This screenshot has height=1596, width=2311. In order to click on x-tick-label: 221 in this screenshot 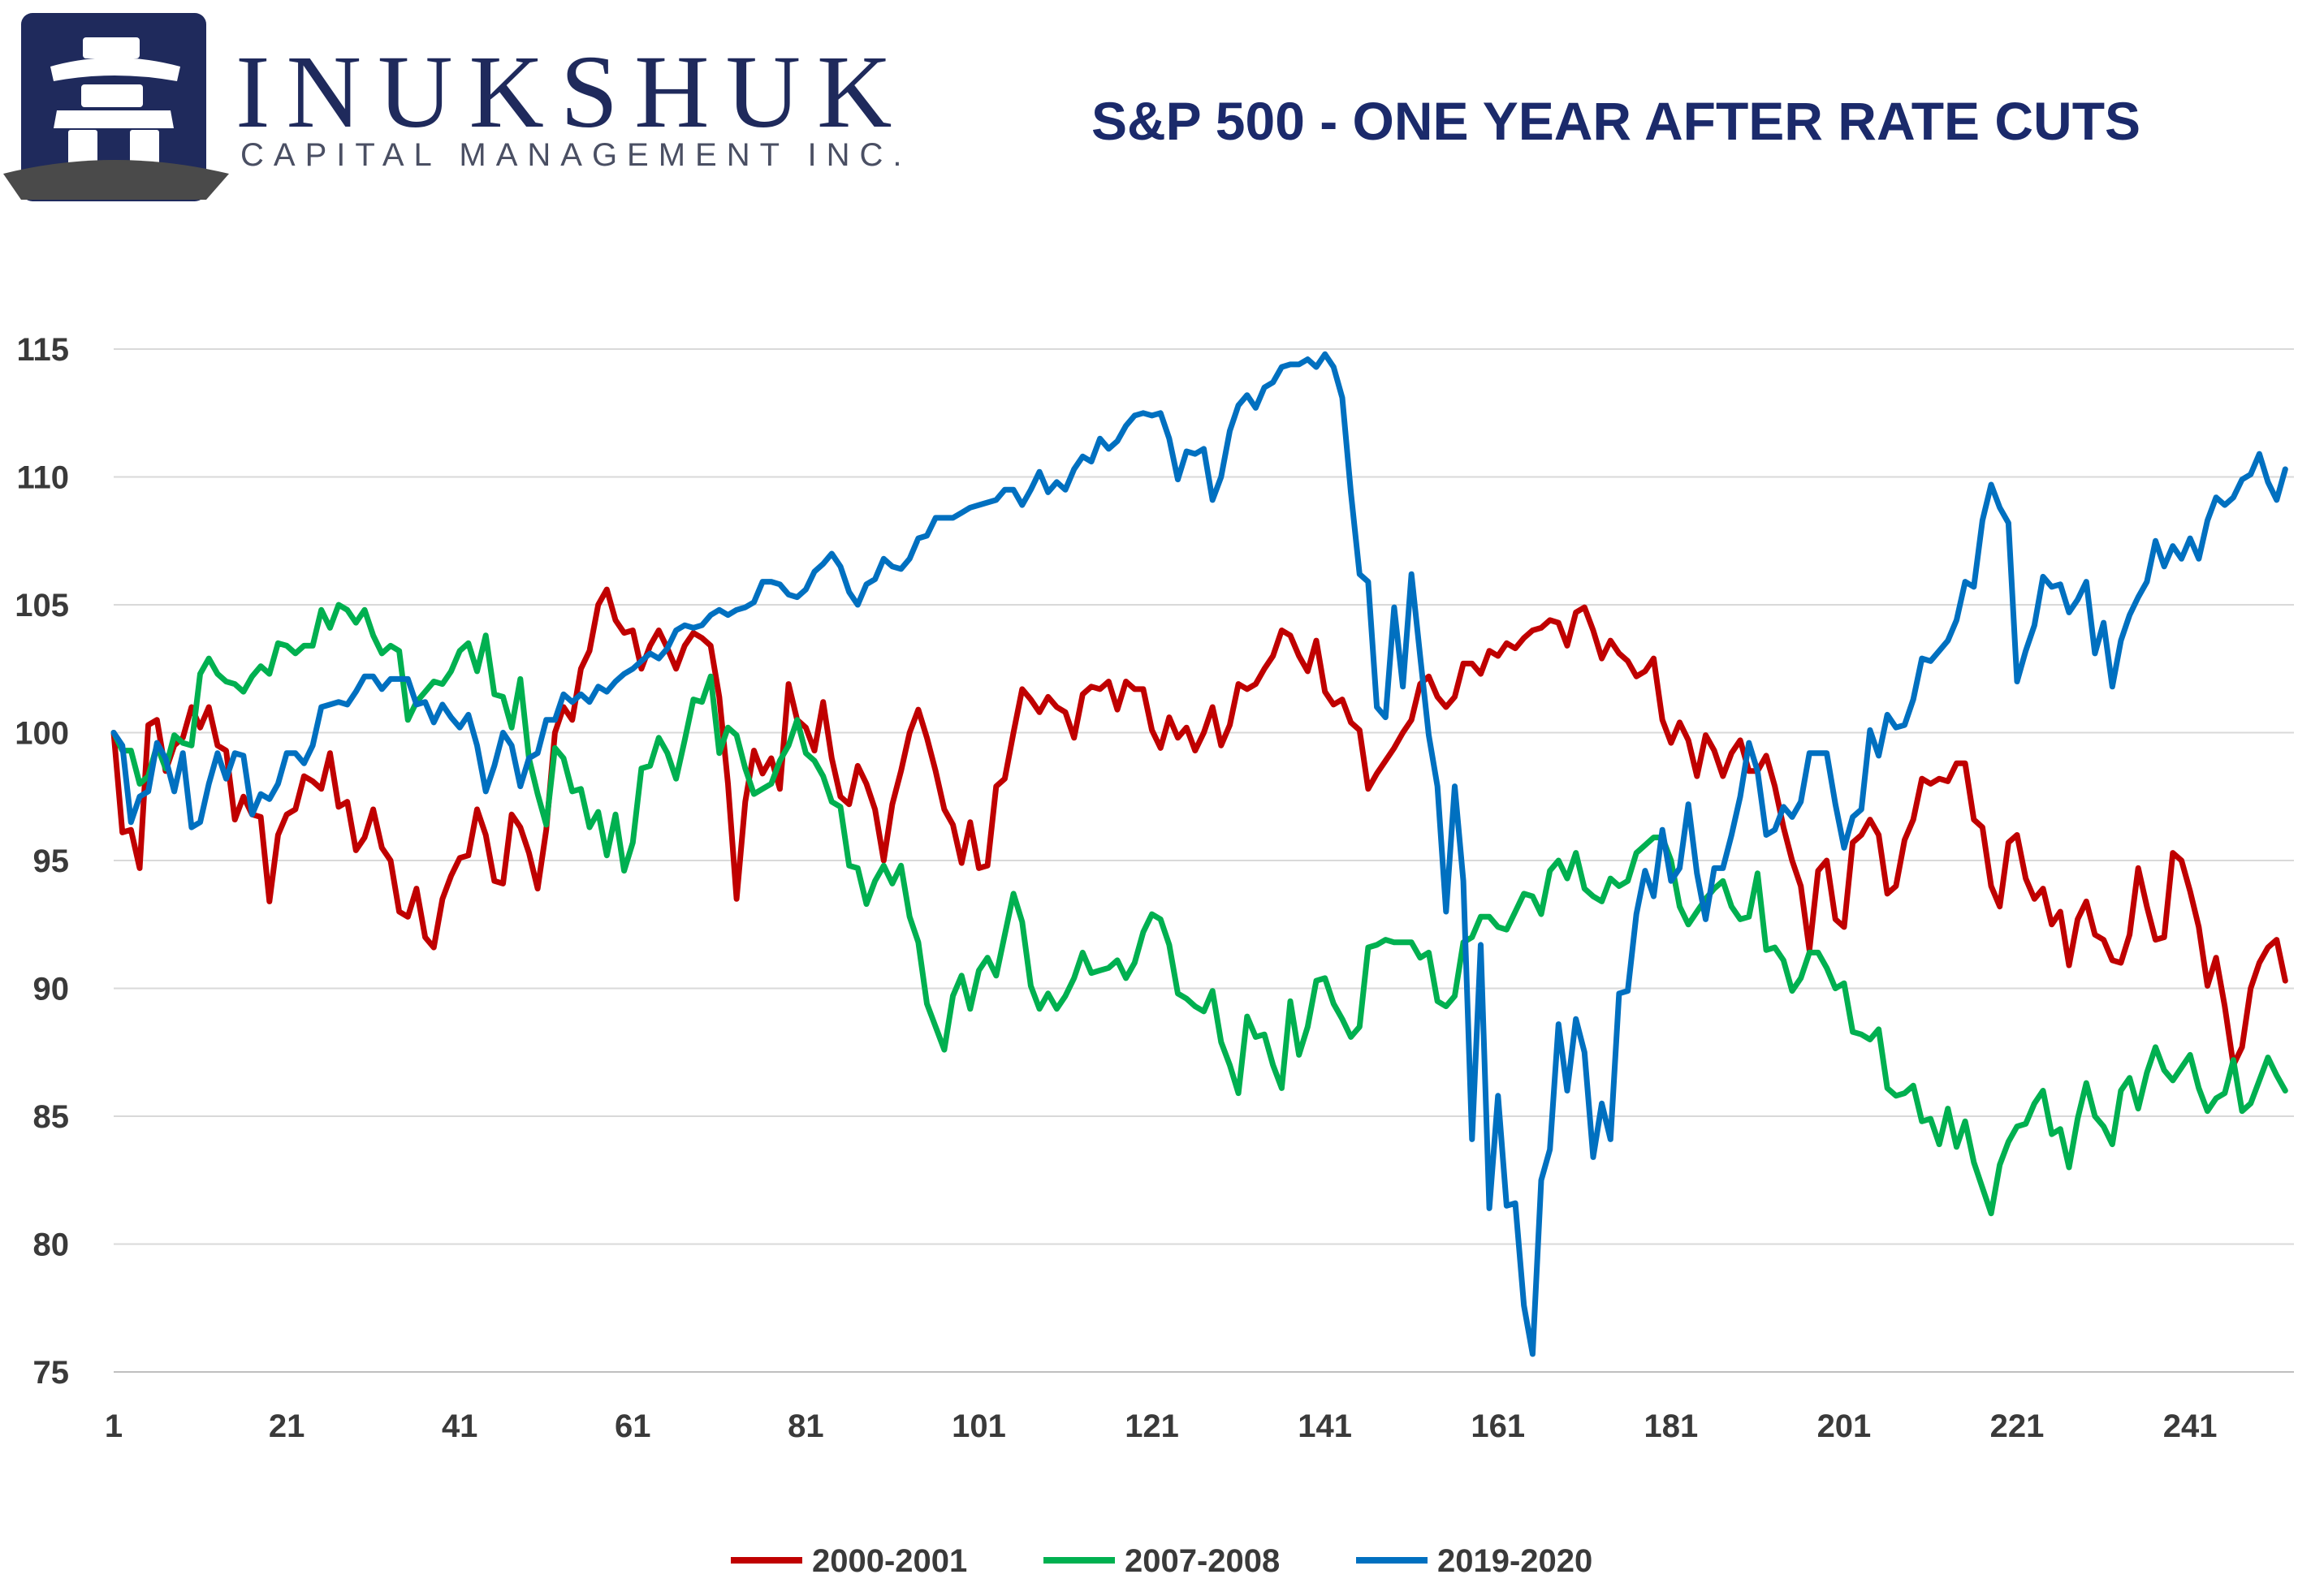, I will do `click(2017, 1426)`.